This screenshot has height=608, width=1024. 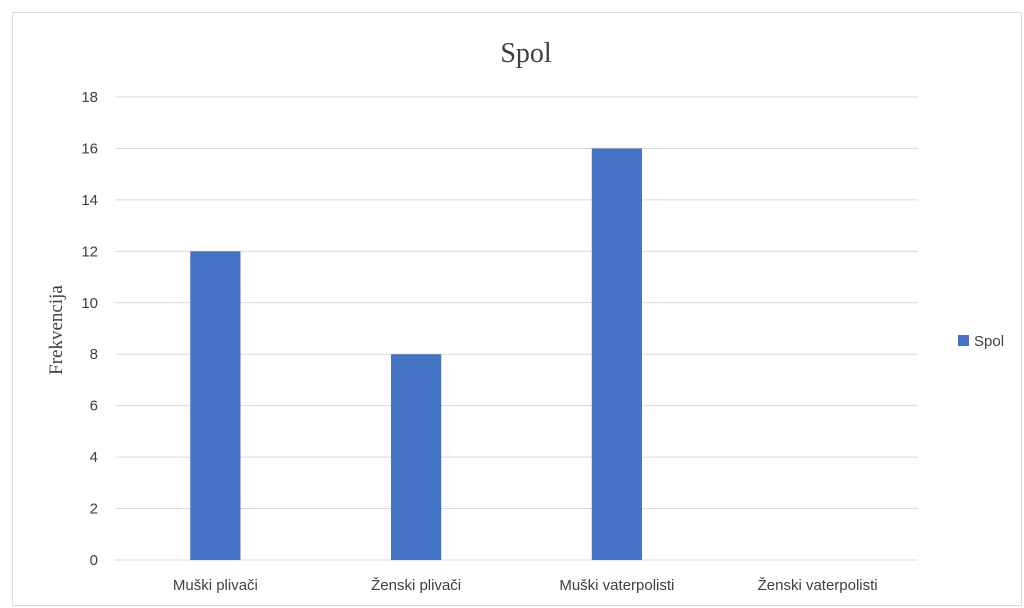 What do you see at coordinates (94, 354) in the screenshot?
I see `y-tick-label: 8` at bounding box center [94, 354].